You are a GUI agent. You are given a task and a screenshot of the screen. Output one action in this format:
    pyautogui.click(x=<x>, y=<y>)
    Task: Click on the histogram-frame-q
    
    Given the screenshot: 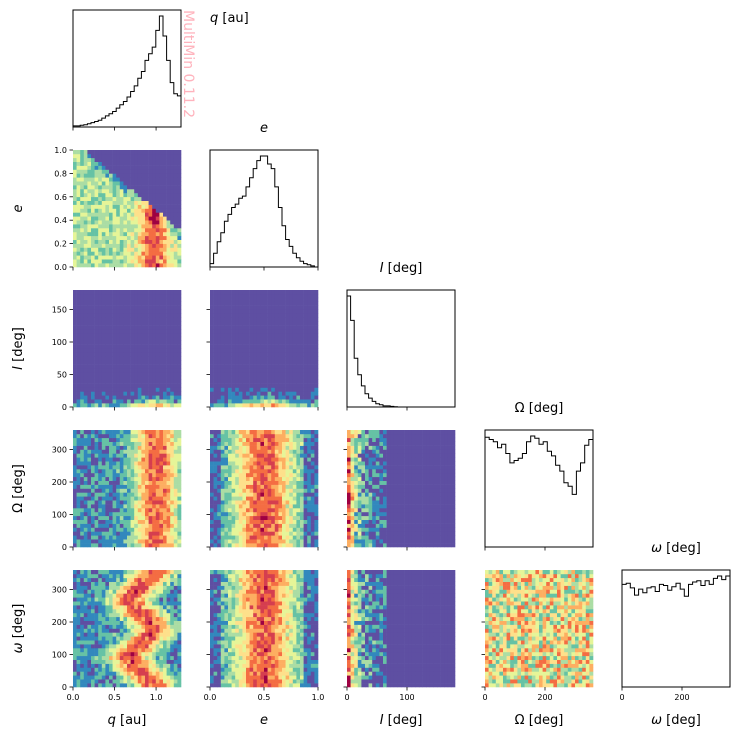 What is the action you would take?
    pyautogui.click(x=127, y=68)
    